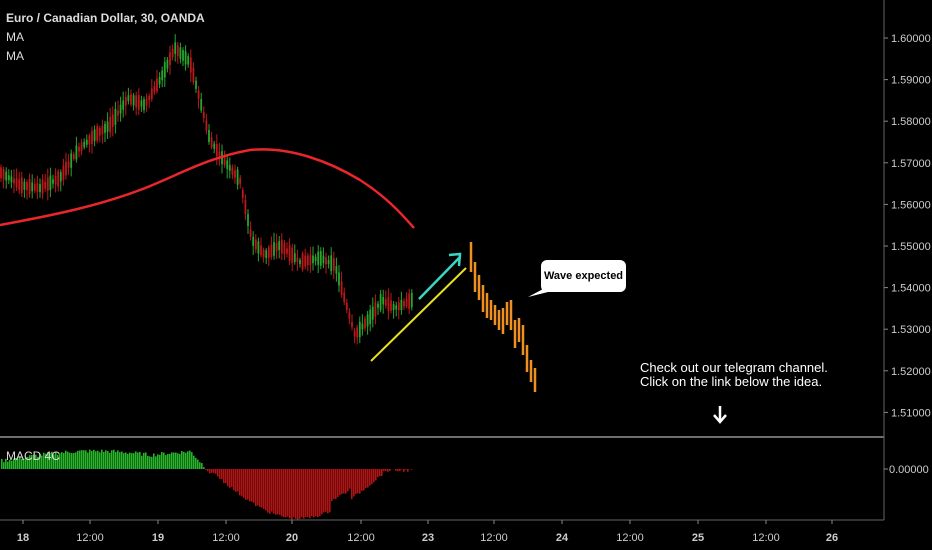  What do you see at coordinates (105, 18) in the screenshot?
I see `symbol-title: Euro / Canadian Dollar, 30, OANDA` at bounding box center [105, 18].